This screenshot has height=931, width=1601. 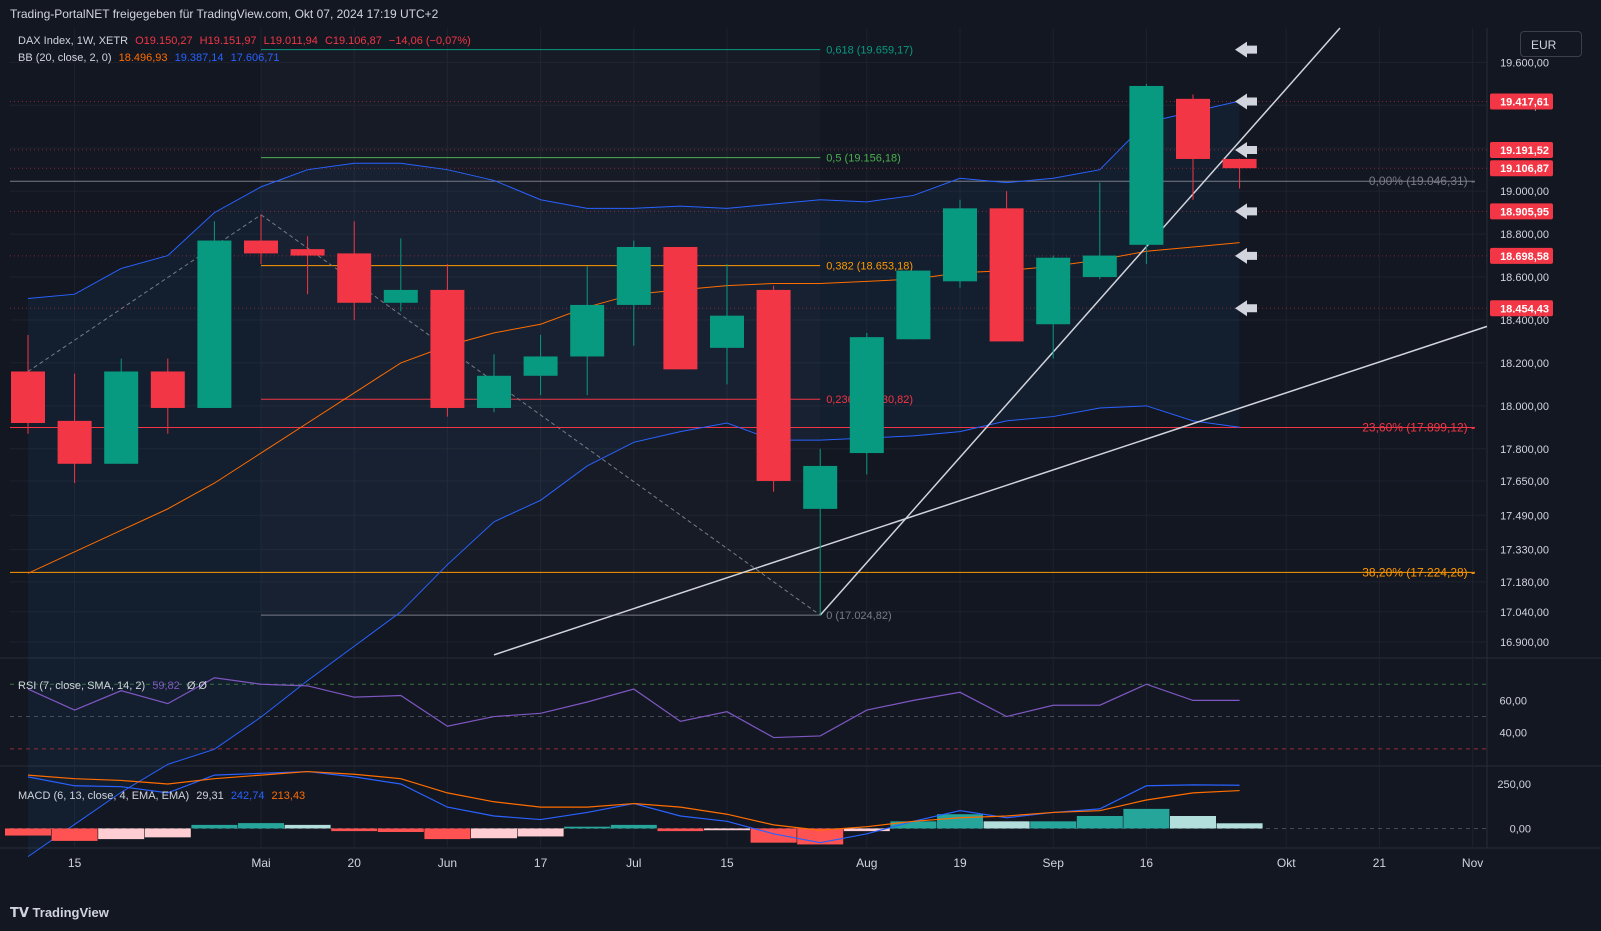 What do you see at coordinates (1520, 829) in the screenshot?
I see `macd-axis-tick: 0,00` at bounding box center [1520, 829].